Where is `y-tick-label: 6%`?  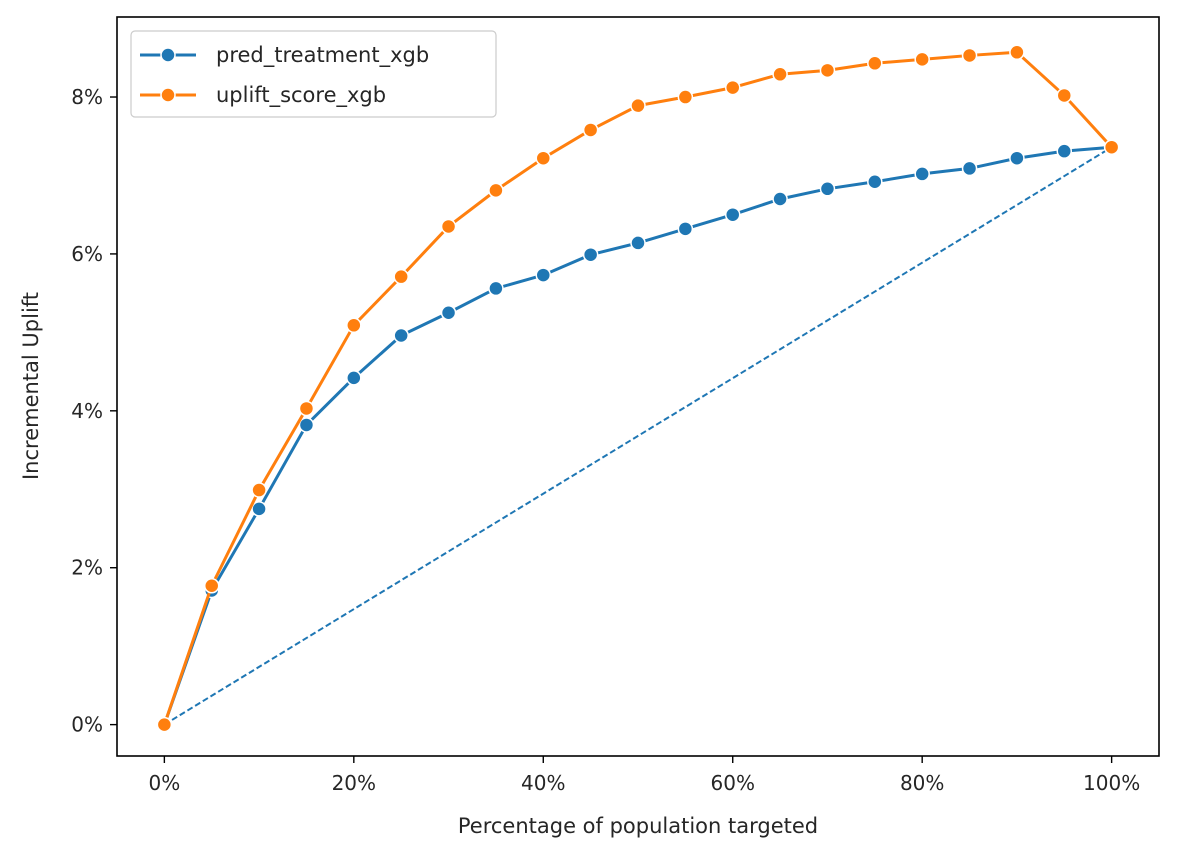 y-tick-label: 6% is located at coordinates (87, 254).